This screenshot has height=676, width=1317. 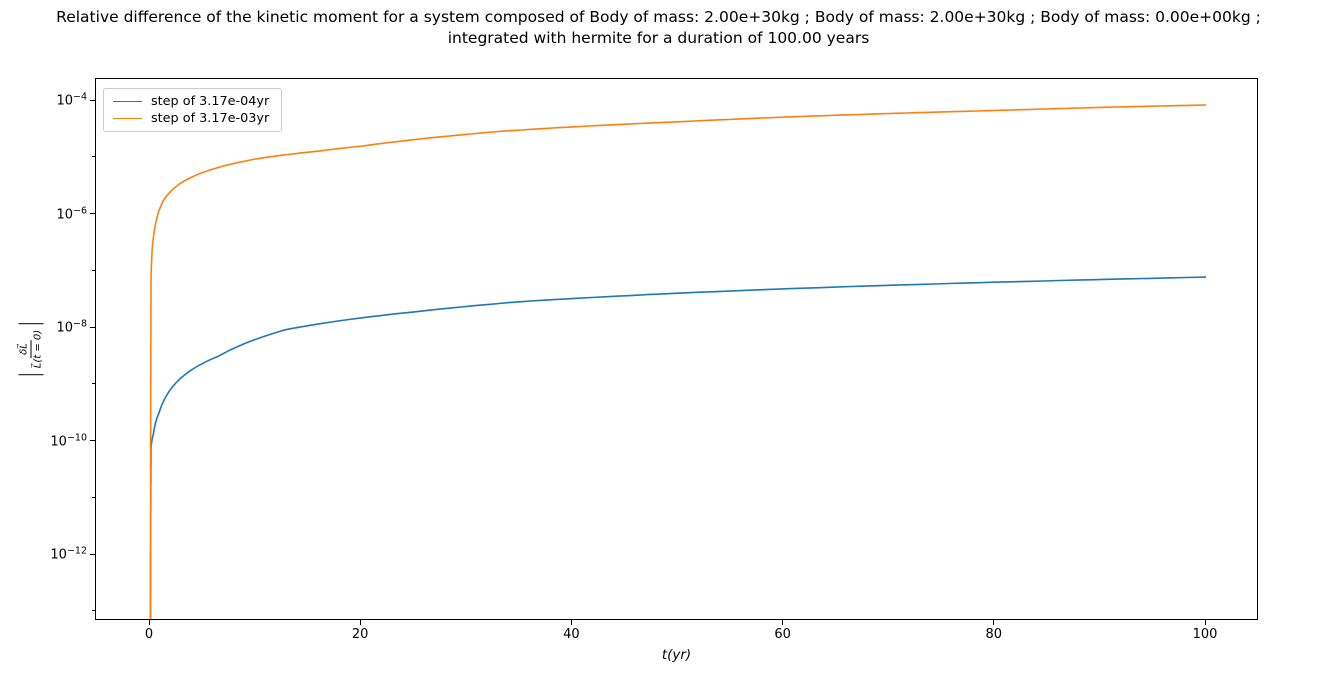 What do you see at coordinates (994, 634) in the screenshot?
I see `x-tick-label: 80` at bounding box center [994, 634].